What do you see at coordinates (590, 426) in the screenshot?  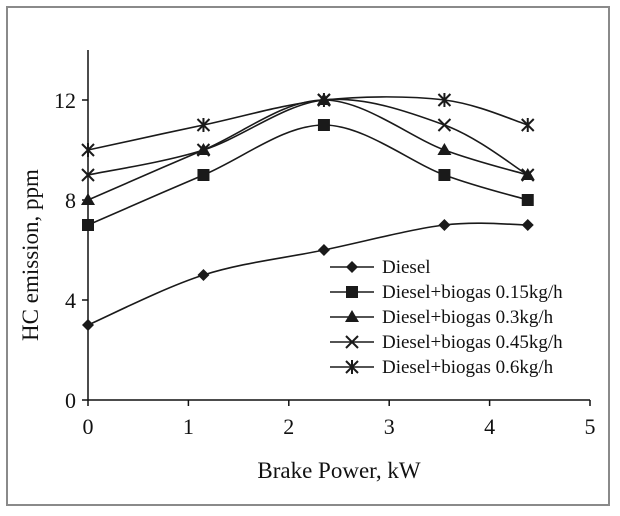 I see `x-tick-label: 5` at bounding box center [590, 426].